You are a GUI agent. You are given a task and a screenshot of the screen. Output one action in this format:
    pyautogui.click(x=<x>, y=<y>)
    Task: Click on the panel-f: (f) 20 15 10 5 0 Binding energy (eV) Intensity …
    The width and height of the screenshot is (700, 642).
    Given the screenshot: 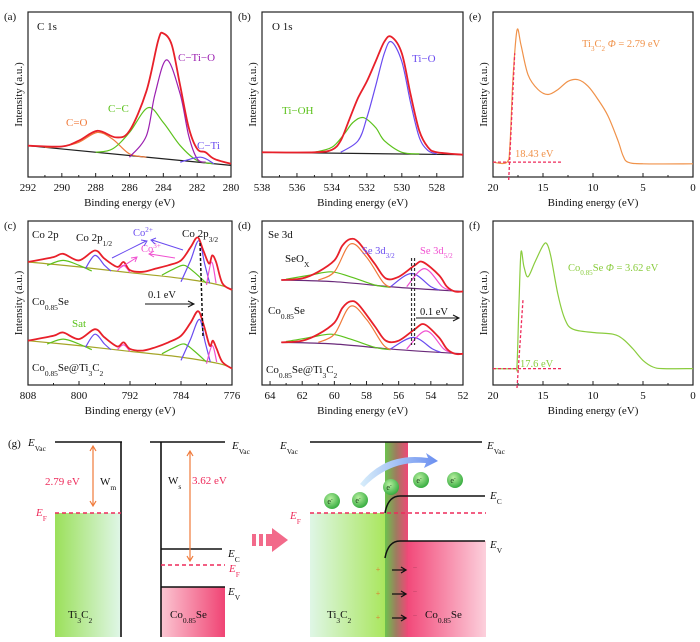 What is the action you would take?
    pyautogui.click(x=582, y=318)
    